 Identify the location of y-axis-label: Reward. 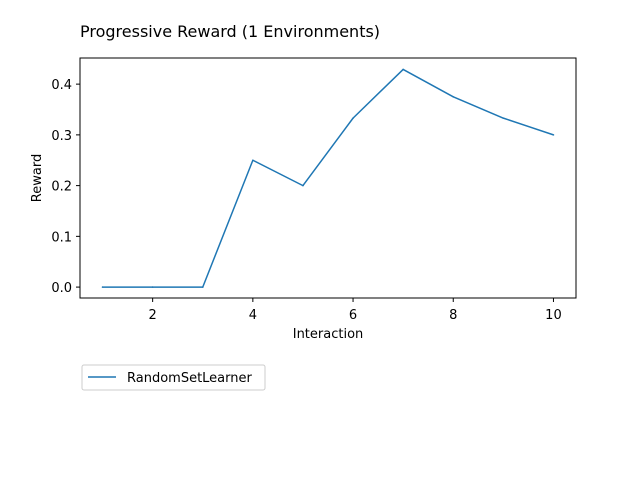
(37, 178).